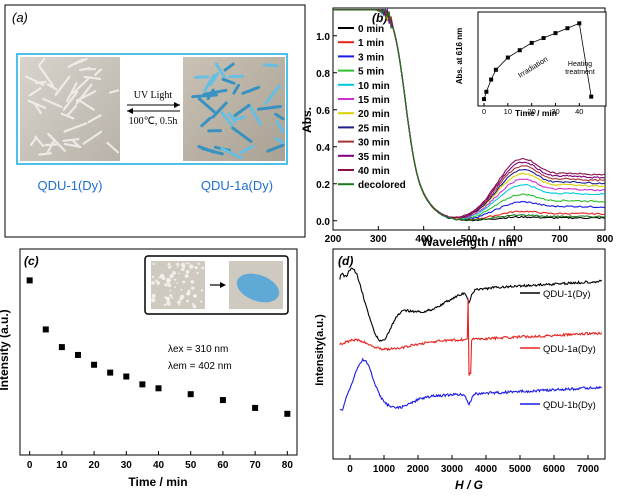 Image resolution: width=617 pixels, height=498 pixels. What do you see at coordinates (323, 222) in the screenshot?
I see `b-ytick-label: 0.0` at bounding box center [323, 222].